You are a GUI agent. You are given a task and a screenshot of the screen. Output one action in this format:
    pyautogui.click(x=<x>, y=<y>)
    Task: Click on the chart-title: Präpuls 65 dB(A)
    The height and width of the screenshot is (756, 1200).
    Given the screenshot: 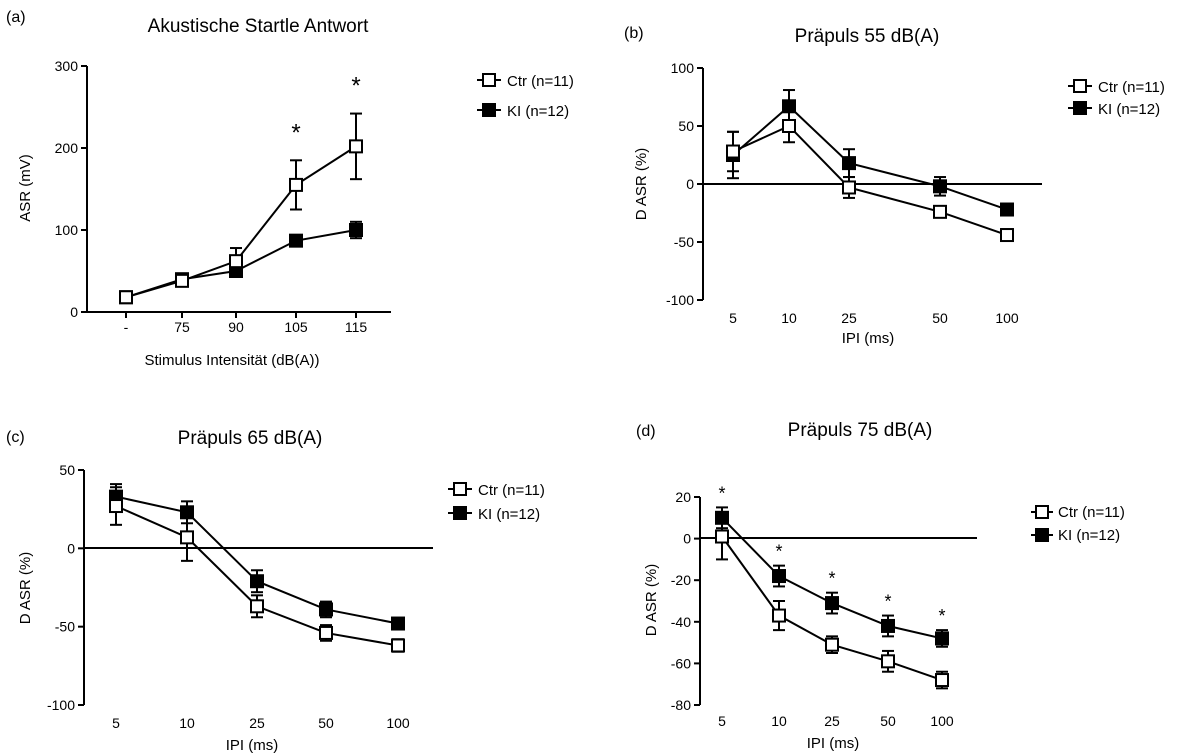 What is the action you would take?
    pyautogui.click(x=250, y=438)
    